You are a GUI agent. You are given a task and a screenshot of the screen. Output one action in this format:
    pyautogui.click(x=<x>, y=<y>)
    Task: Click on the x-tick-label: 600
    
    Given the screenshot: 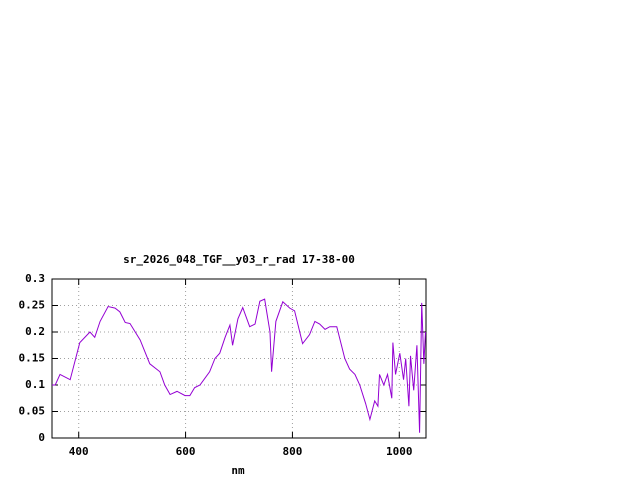 What is the action you would take?
    pyautogui.click(x=186, y=451)
    